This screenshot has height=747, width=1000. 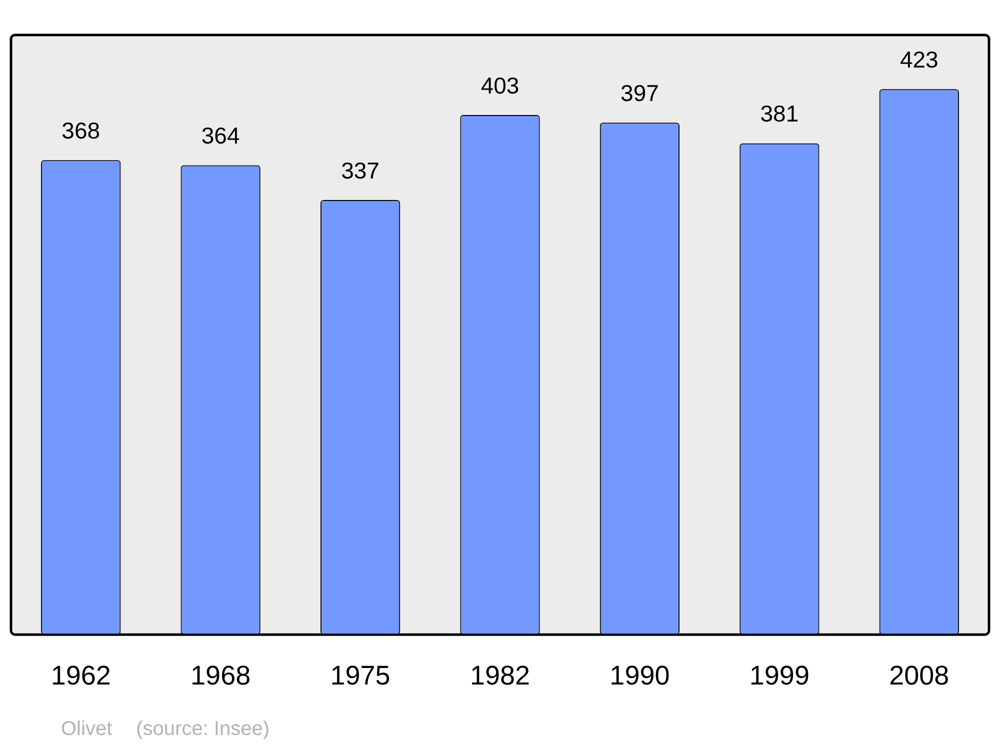 I want to click on data-label: 364, so click(x=220, y=135).